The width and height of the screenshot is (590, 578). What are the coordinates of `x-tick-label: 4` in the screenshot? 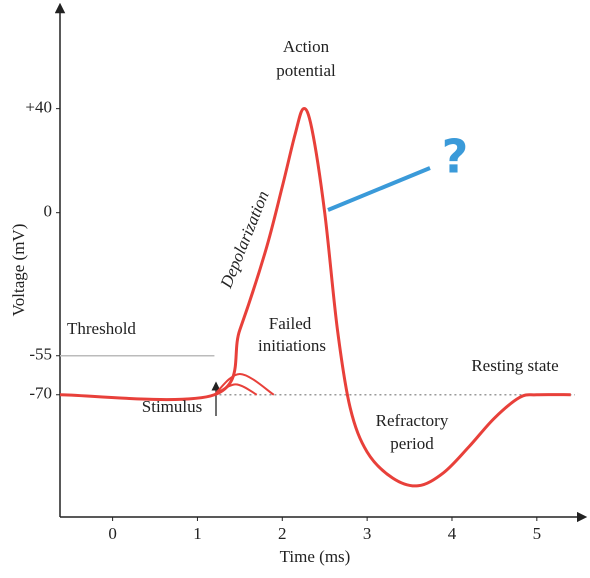 It's located at (452, 533).